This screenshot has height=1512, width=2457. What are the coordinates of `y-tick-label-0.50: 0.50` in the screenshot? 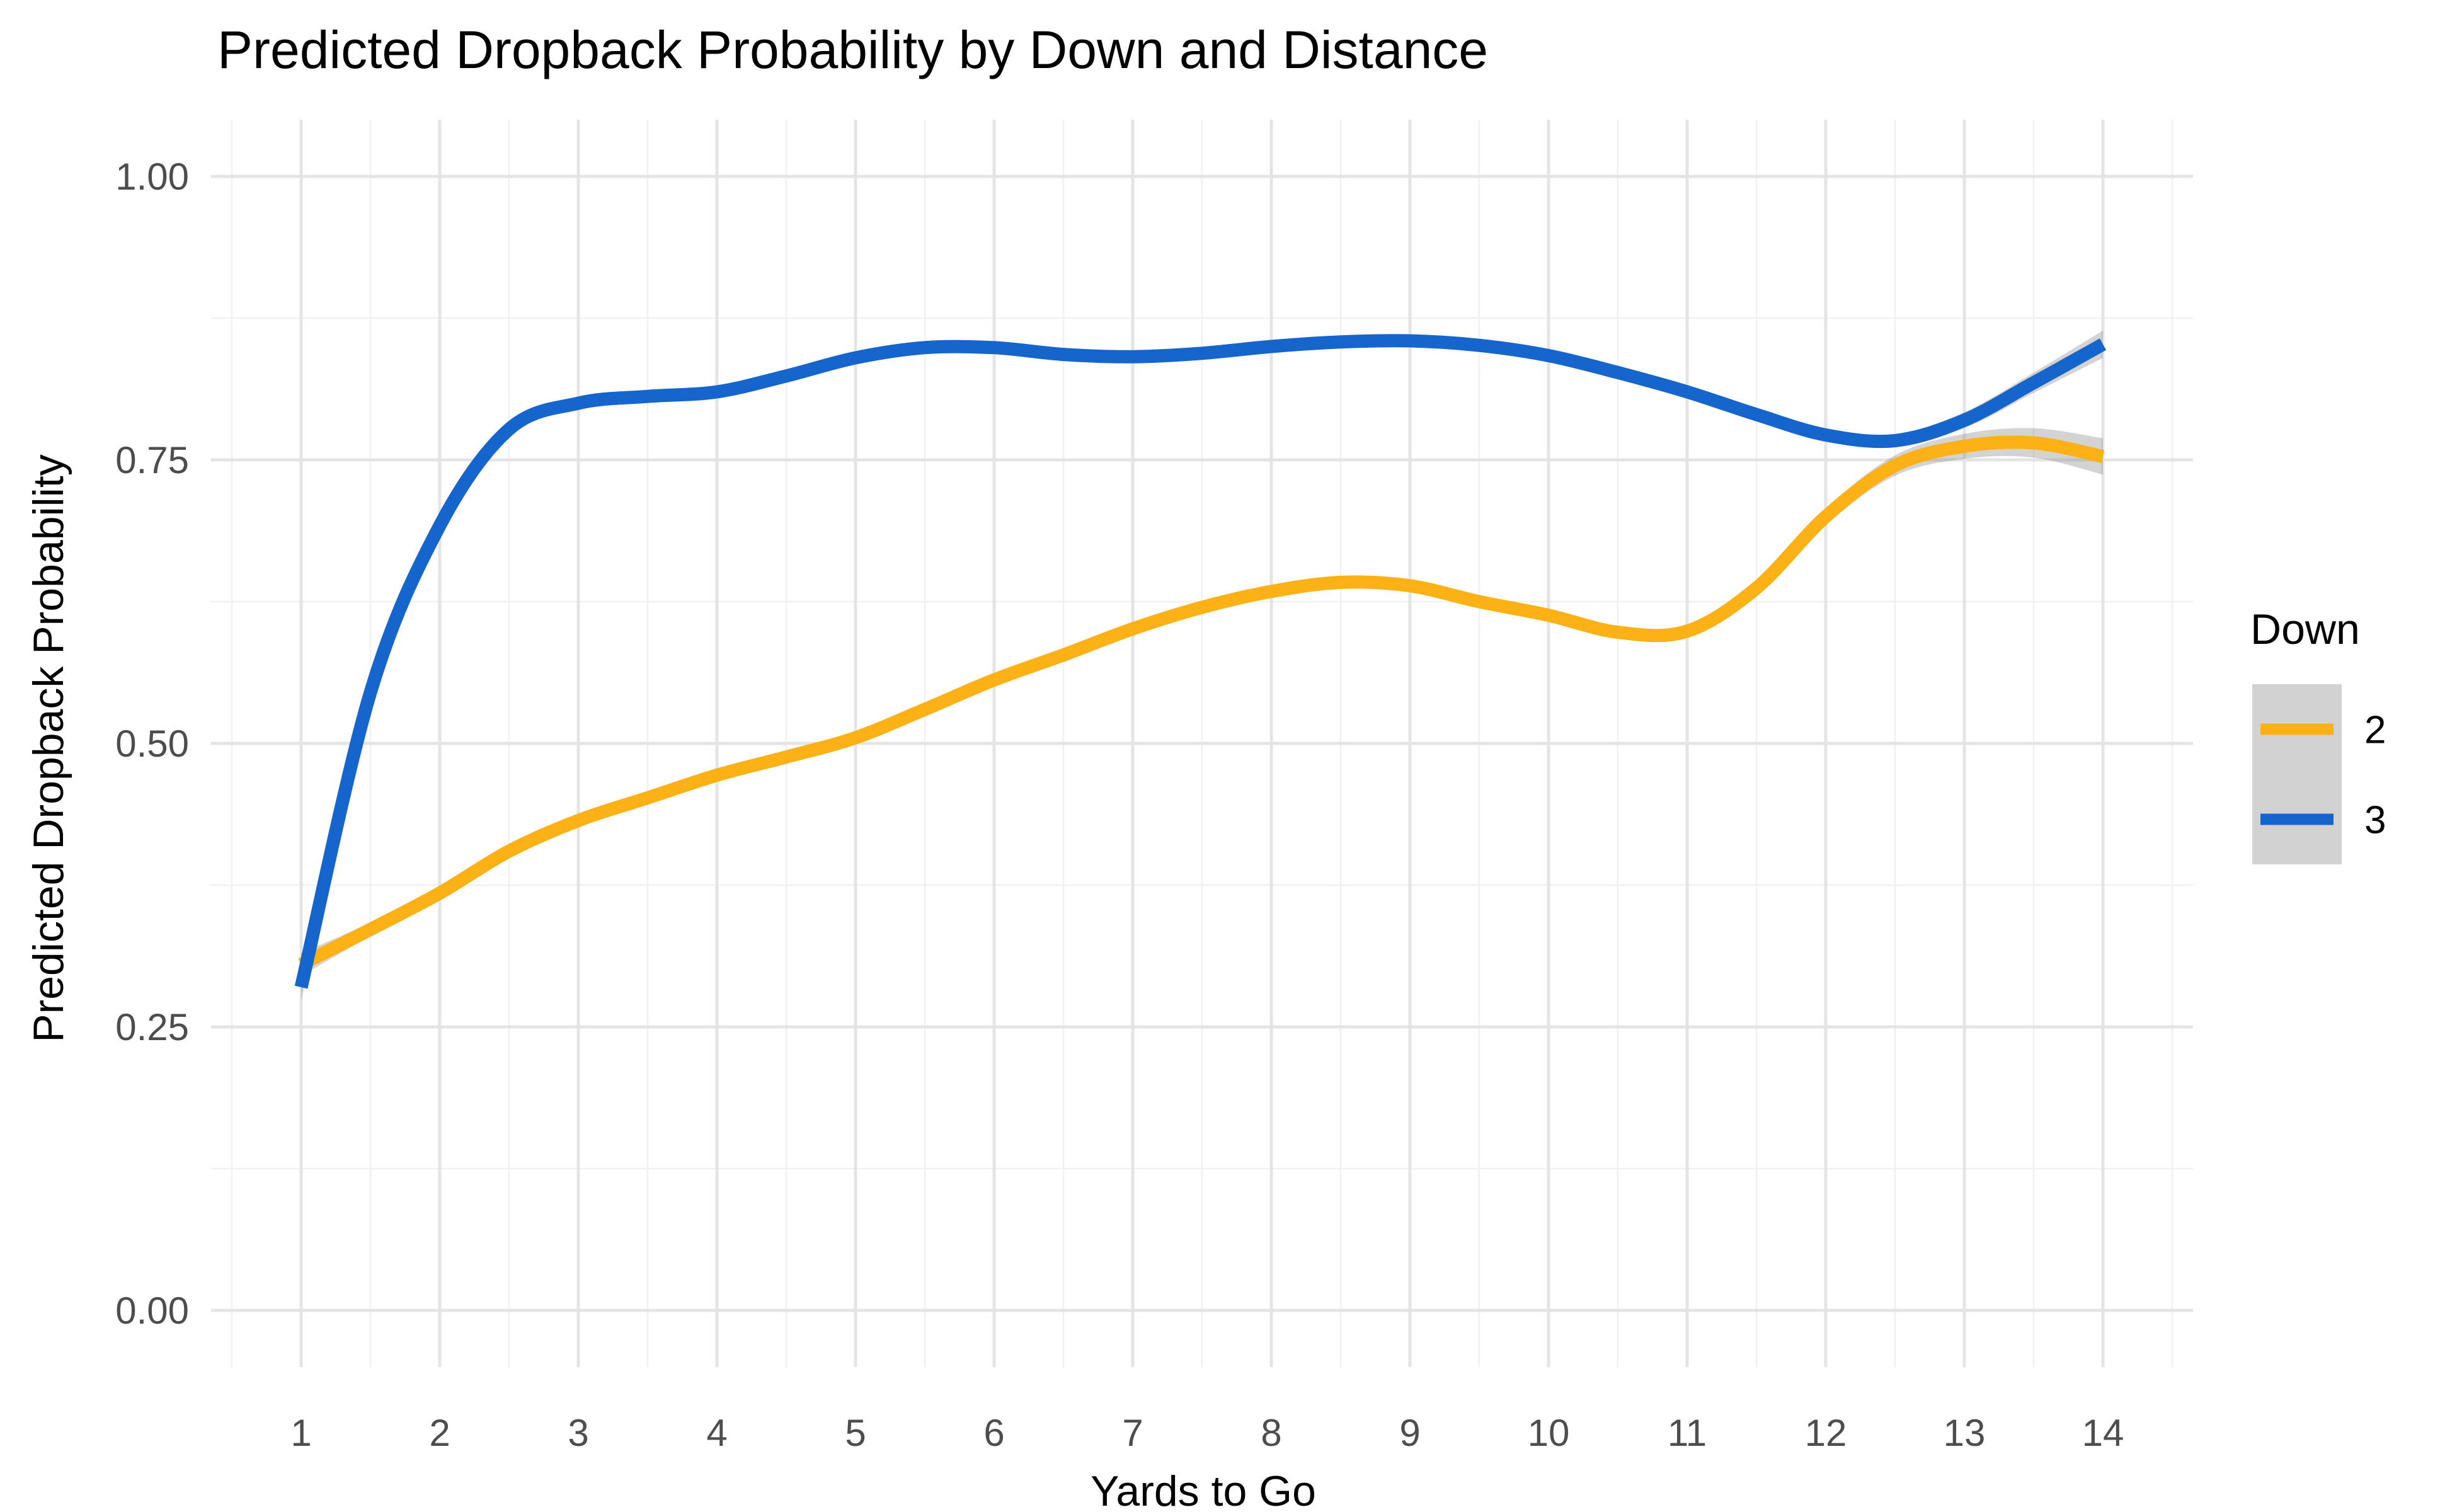 It's located at (152, 744).